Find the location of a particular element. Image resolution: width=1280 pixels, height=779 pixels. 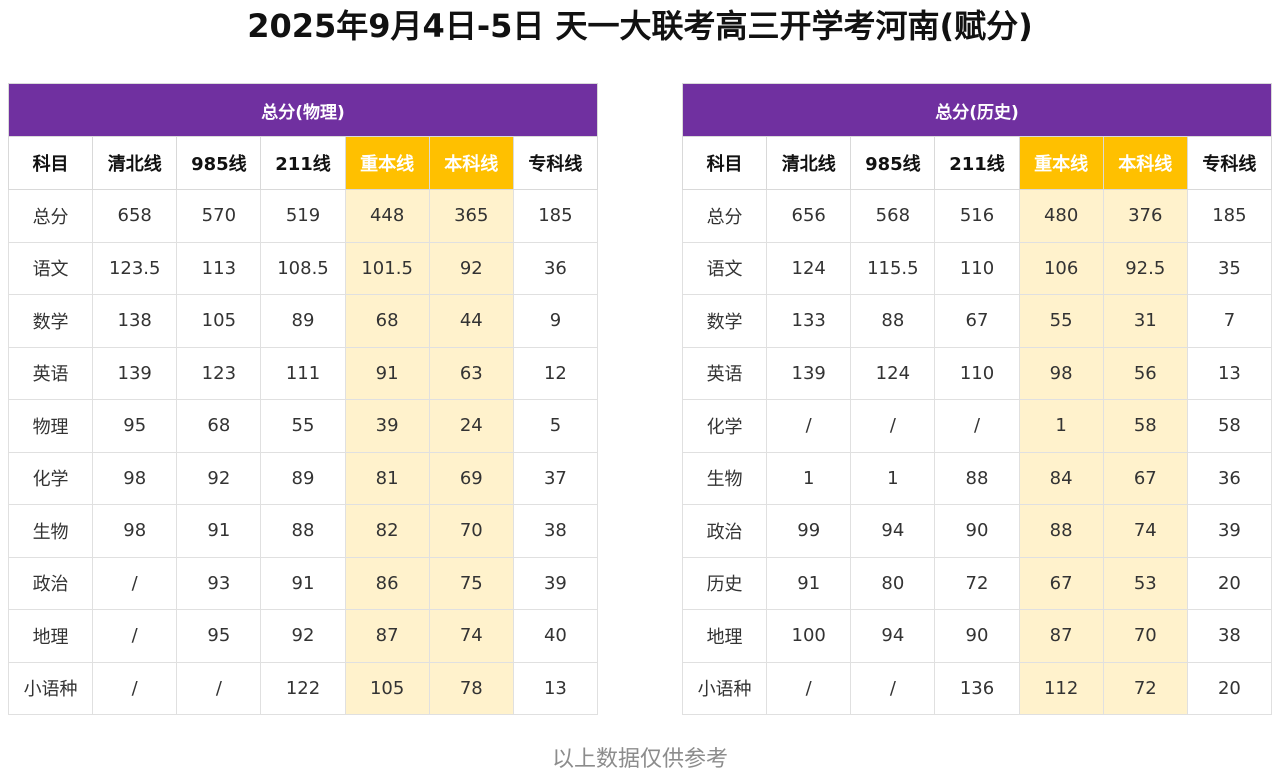

score-cell: 90 is located at coordinates (977, 531).